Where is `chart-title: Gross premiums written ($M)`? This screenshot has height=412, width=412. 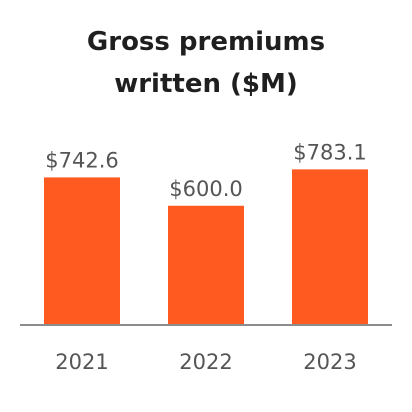
chart-title: Gross premiums written ($M) is located at coordinates (206, 63).